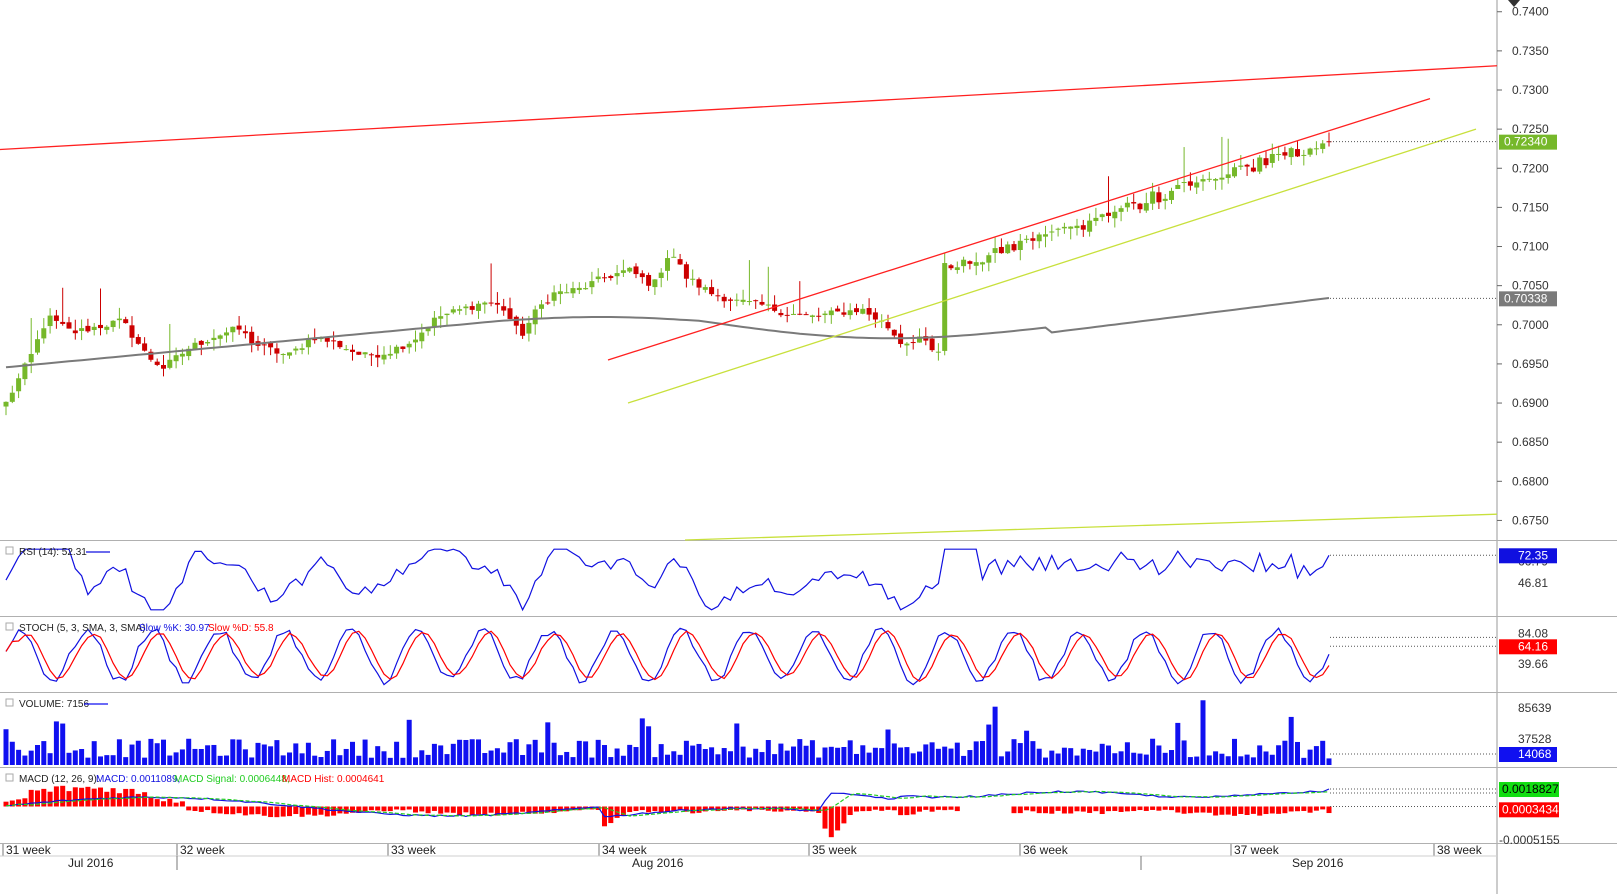  Describe the element at coordinates (9, 626) in the screenshot. I see `stoch-collapse-icon` at that location.